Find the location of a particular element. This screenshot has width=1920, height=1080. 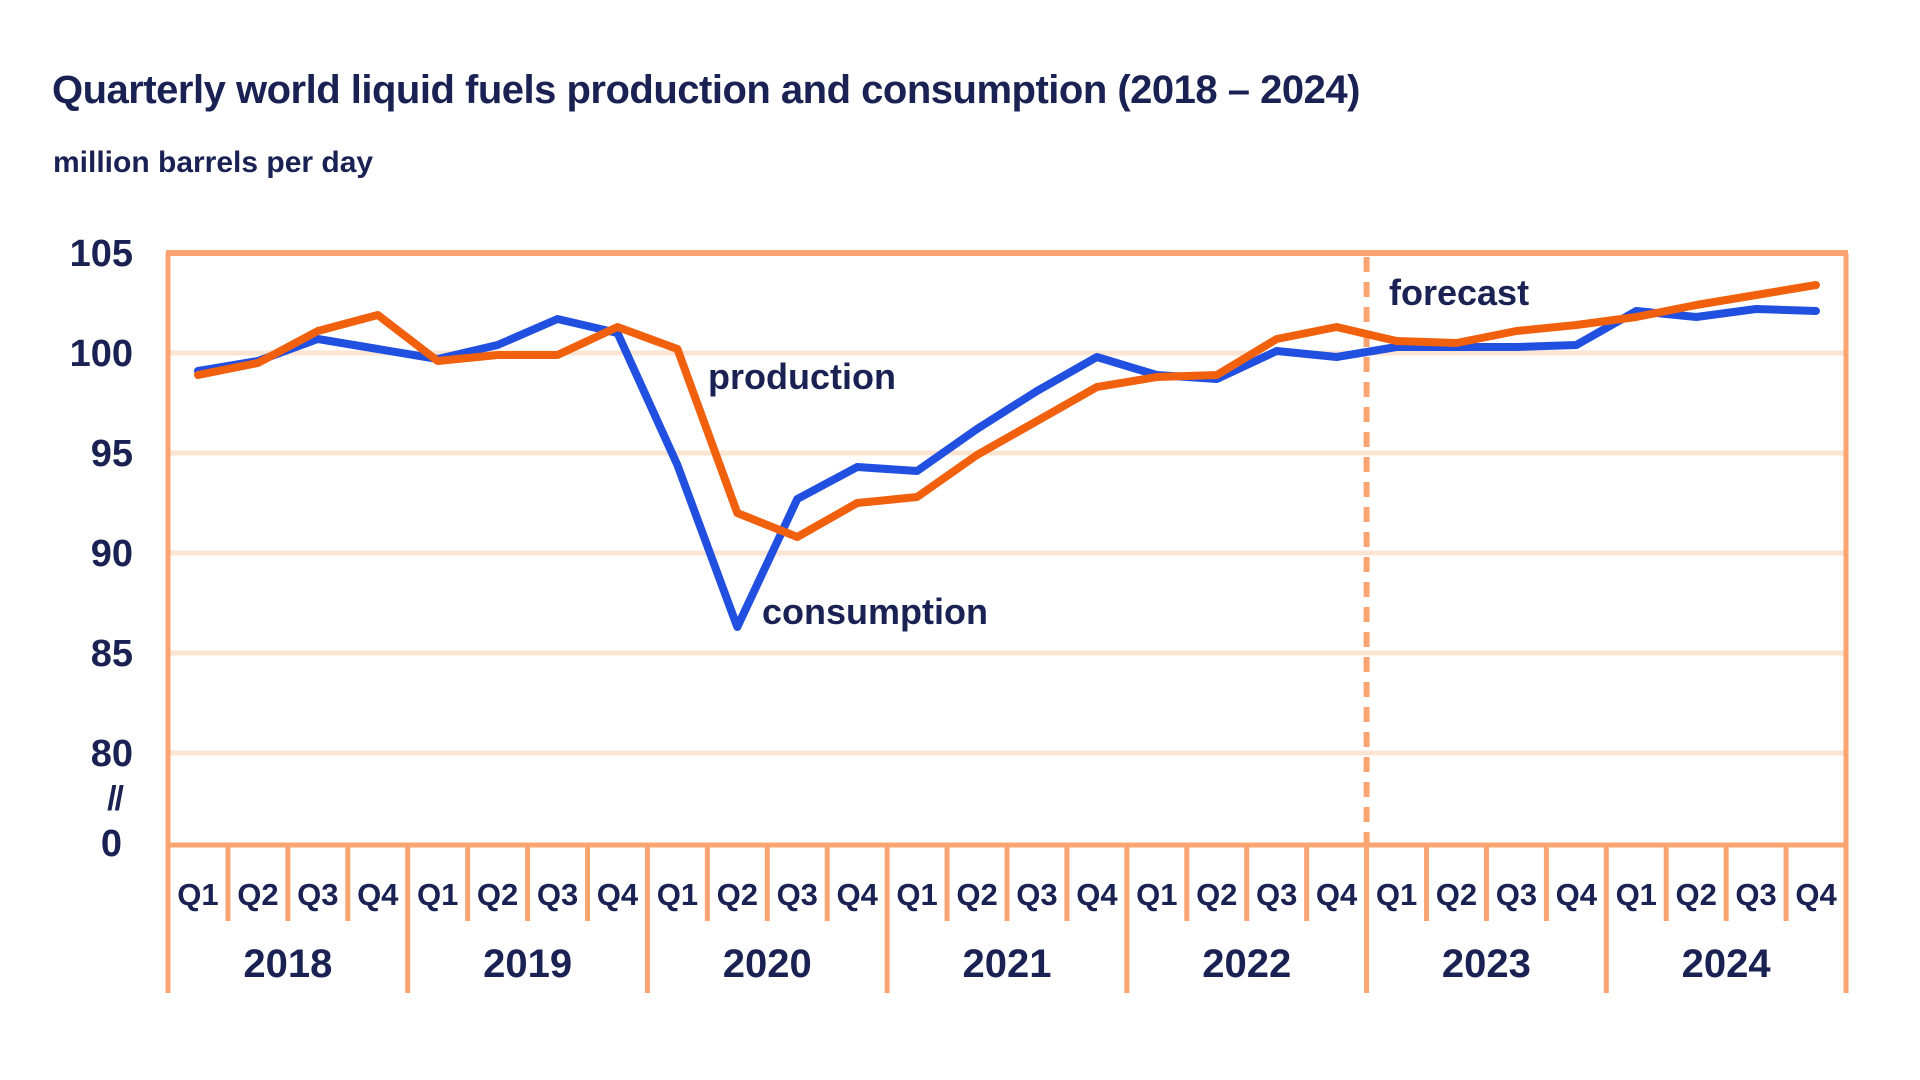

y-axis-label: 100 is located at coordinates (101, 354).